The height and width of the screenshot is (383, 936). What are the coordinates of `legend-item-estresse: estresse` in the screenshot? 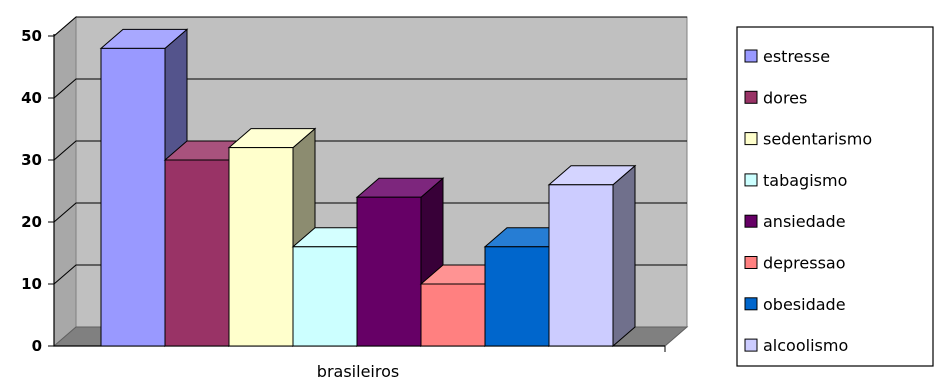 It's located at (787, 56).